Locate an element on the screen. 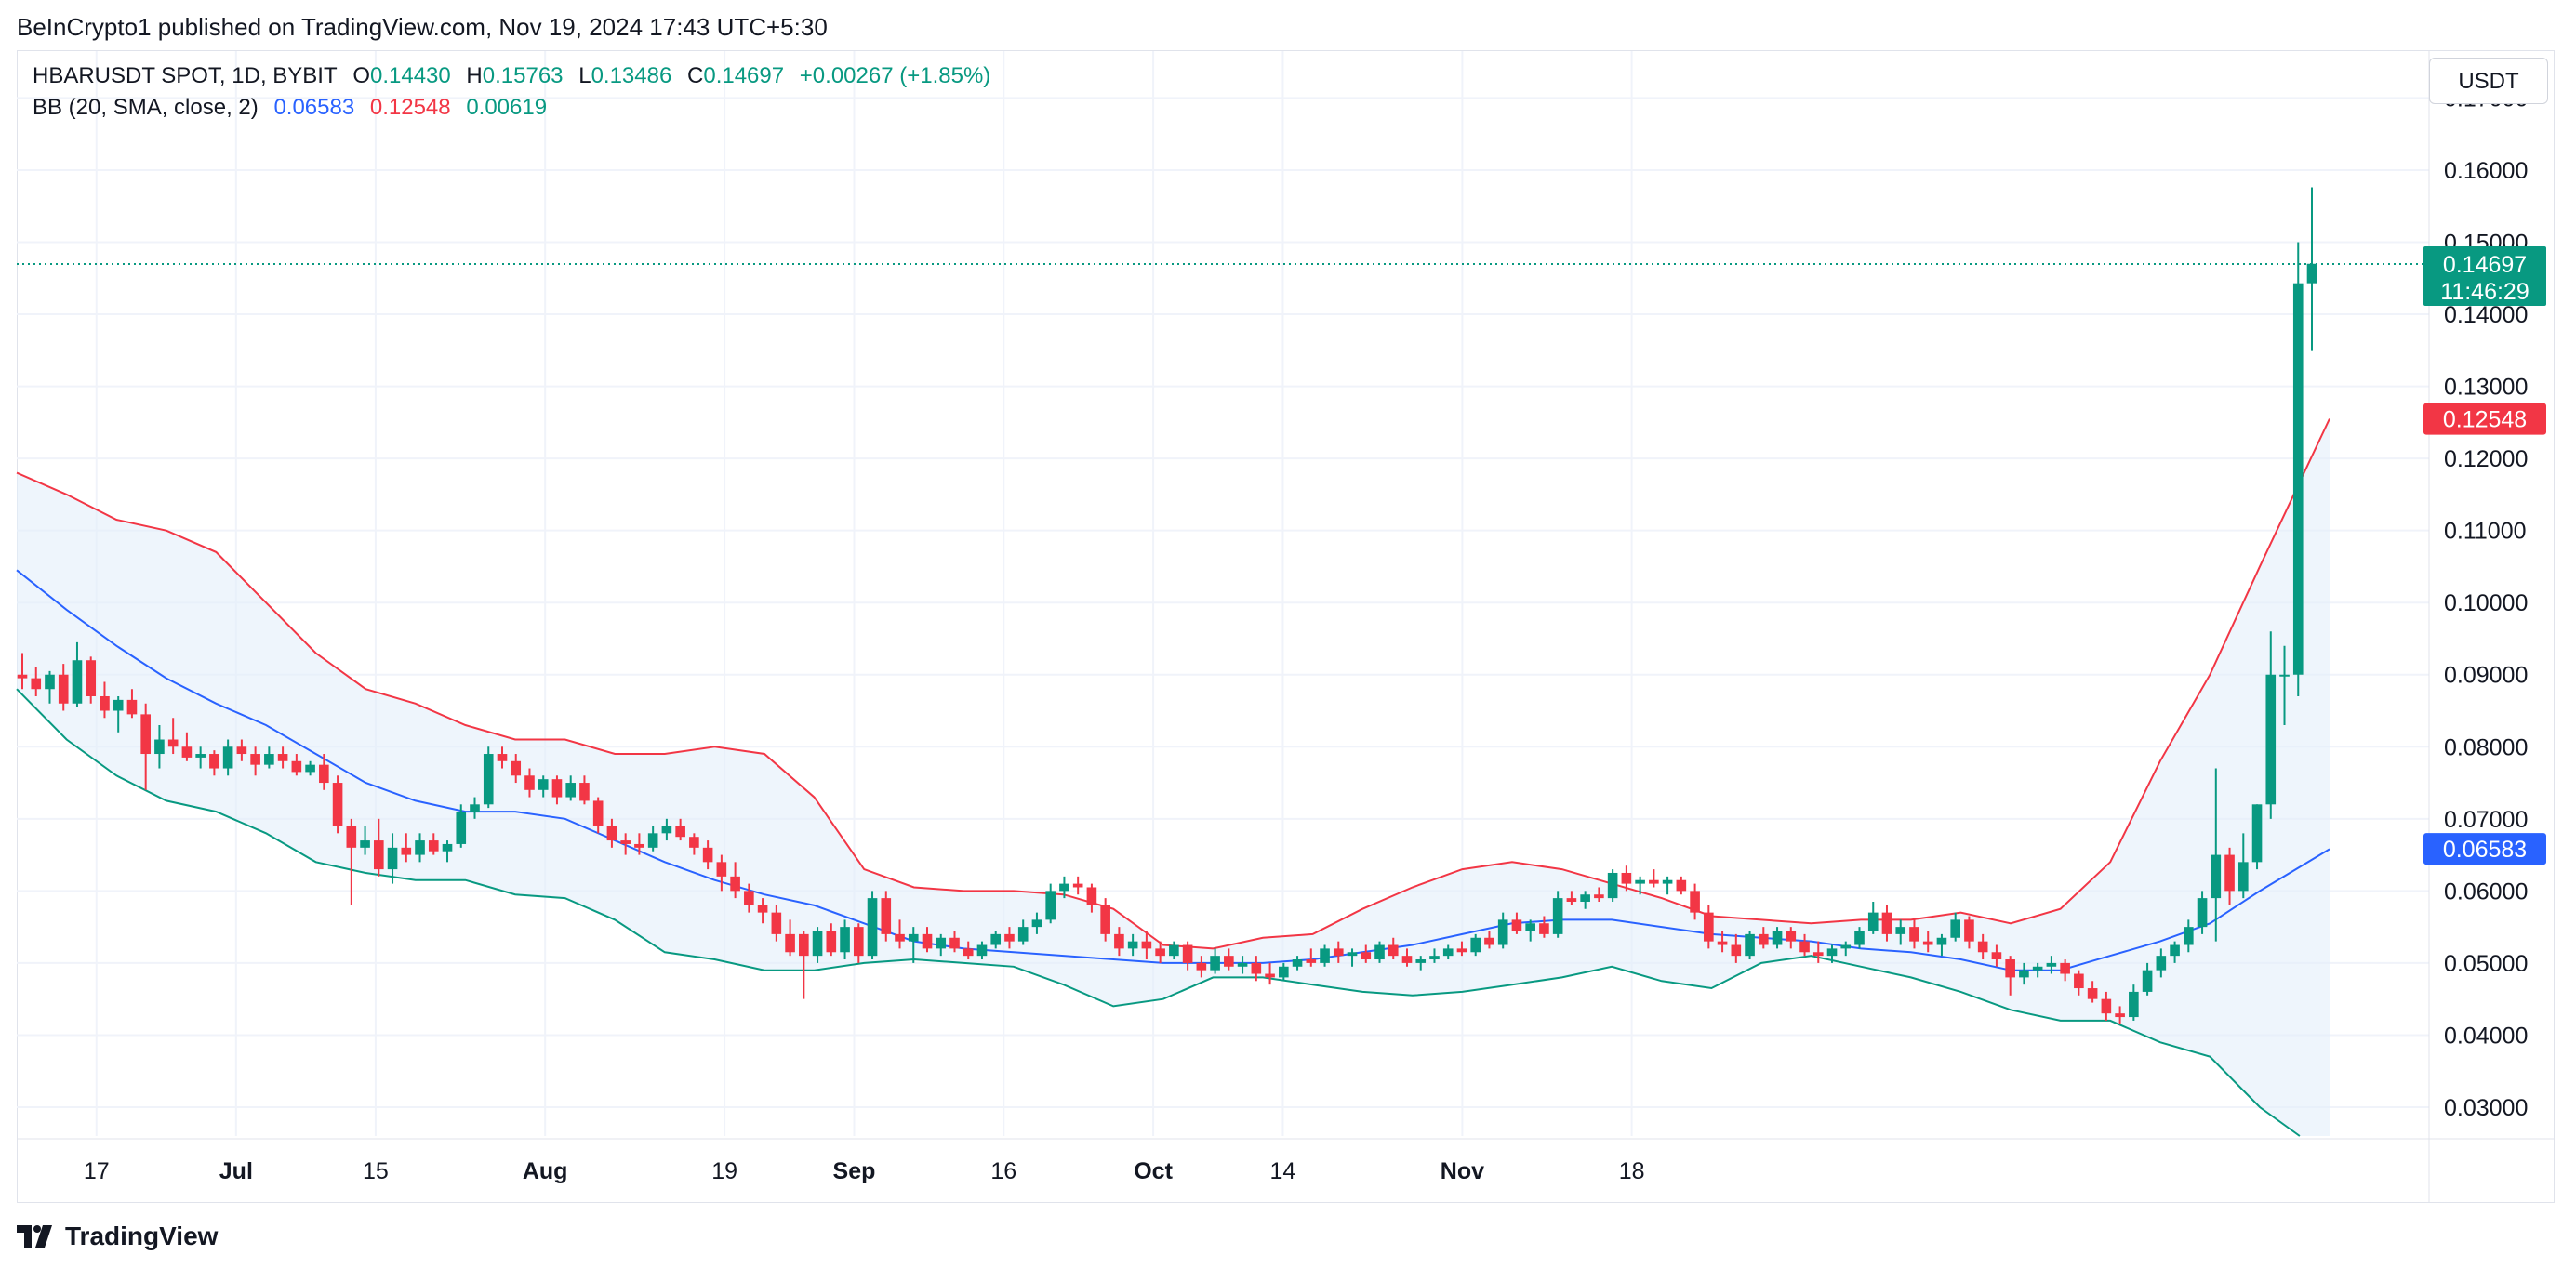 Image resolution: width=2576 pixels, height=1268 pixels. legend-bb-lower: 0.00619 is located at coordinates (507, 107).